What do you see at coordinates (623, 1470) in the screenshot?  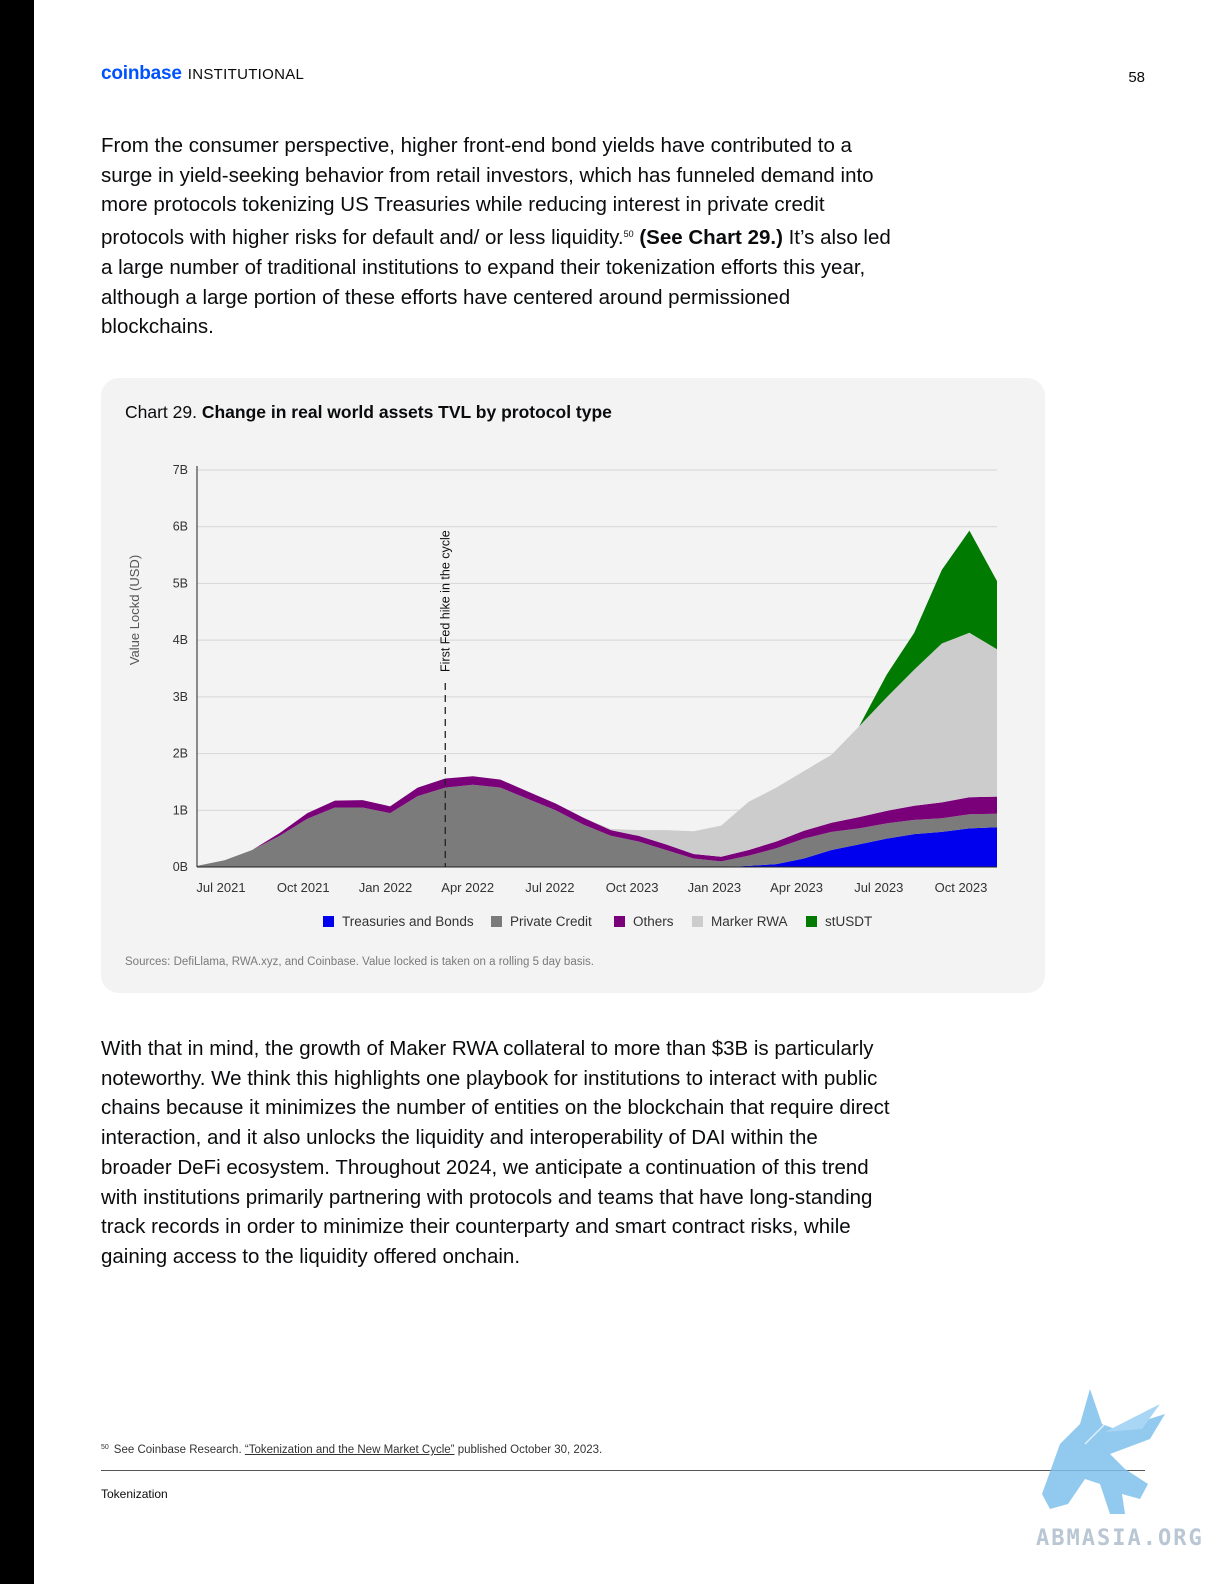 I see `footer-divider` at bounding box center [623, 1470].